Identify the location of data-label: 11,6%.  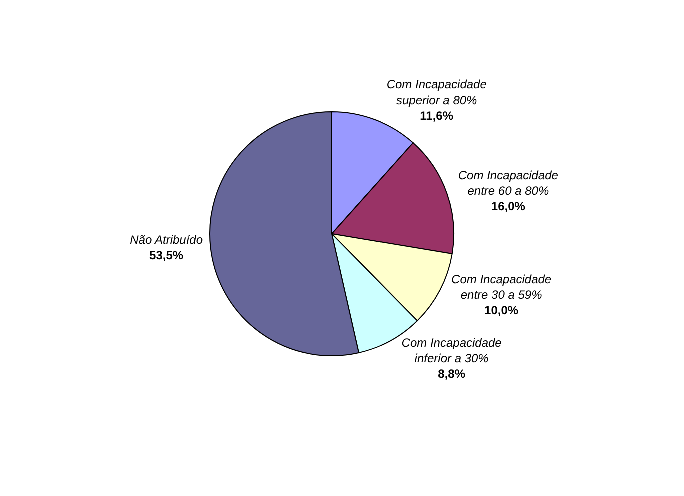
(437, 115).